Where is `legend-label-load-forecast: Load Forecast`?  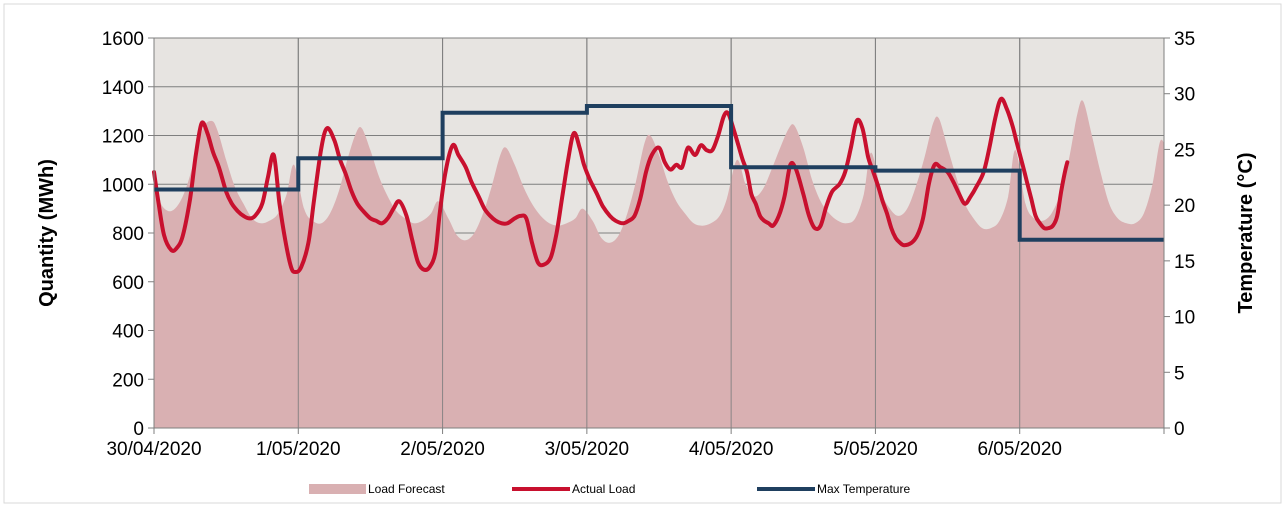
legend-label-load-forecast: Load Forecast is located at coordinates (406, 489).